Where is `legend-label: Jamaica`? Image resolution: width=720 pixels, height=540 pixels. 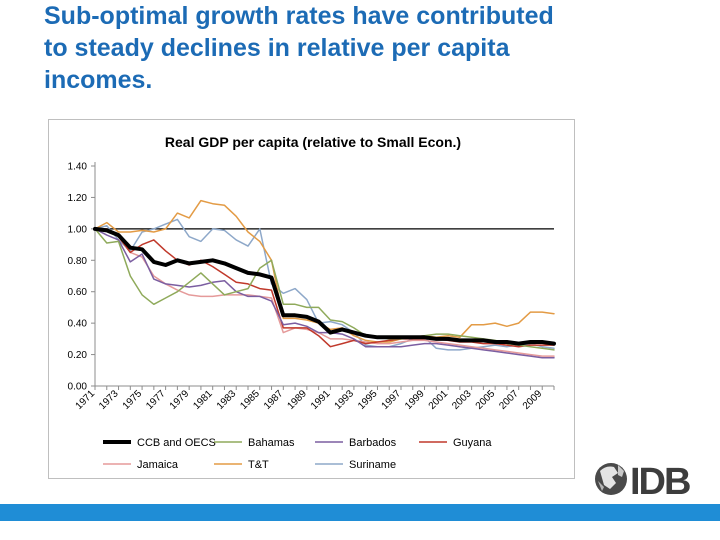
legend-label: Jamaica is located at coordinates (158, 465).